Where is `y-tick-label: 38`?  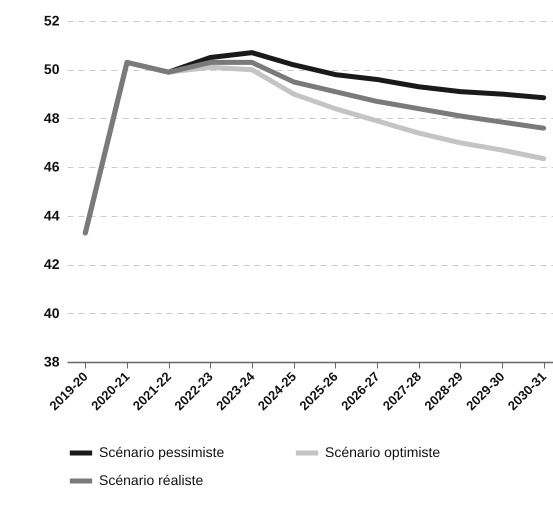 y-tick-label: 38 is located at coordinates (52, 362).